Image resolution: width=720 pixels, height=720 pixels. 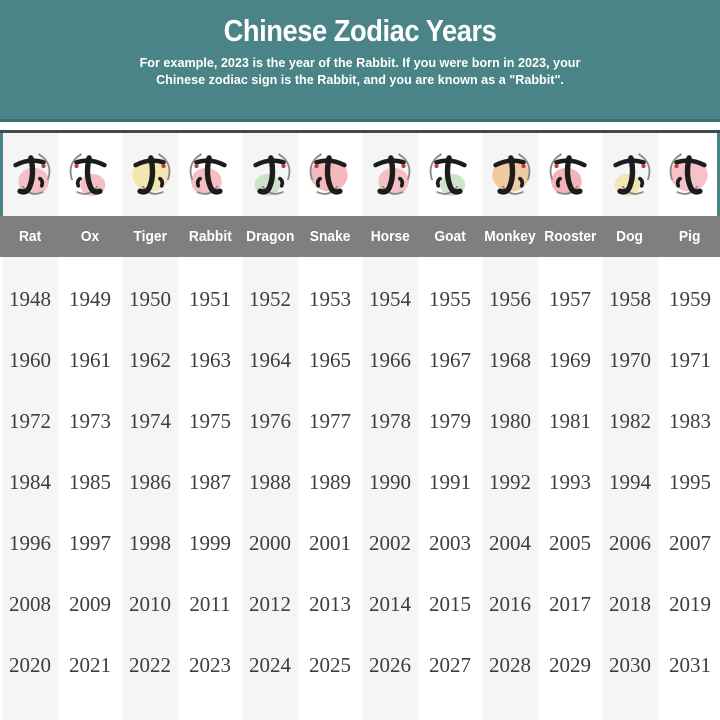 What do you see at coordinates (270, 482) in the screenshot?
I see `year-cell: 1988` at bounding box center [270, 482].